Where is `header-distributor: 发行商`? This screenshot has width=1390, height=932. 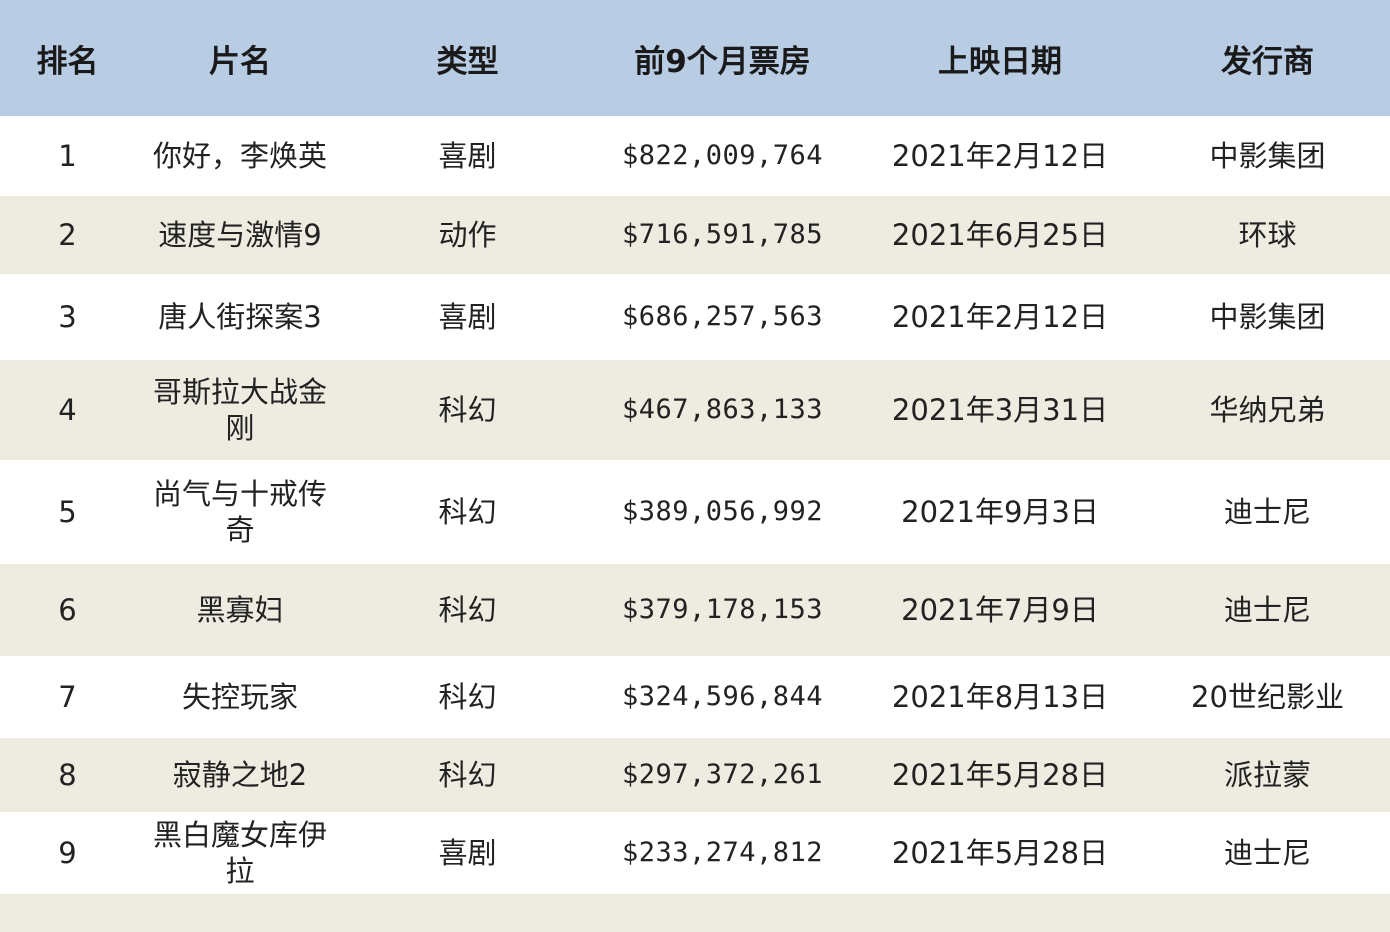
header-distributor: 发行商 is located at coordinates (1267, 61).